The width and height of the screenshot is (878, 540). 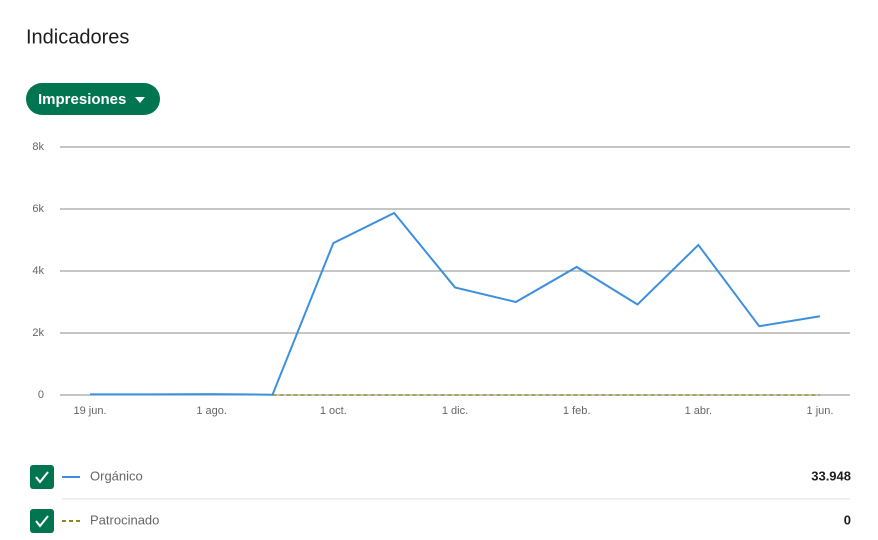 What do you see at coordinates (38, 271) in the screenshot?
I see `y-tick-label: 4k` at bounding box center [38, 271].